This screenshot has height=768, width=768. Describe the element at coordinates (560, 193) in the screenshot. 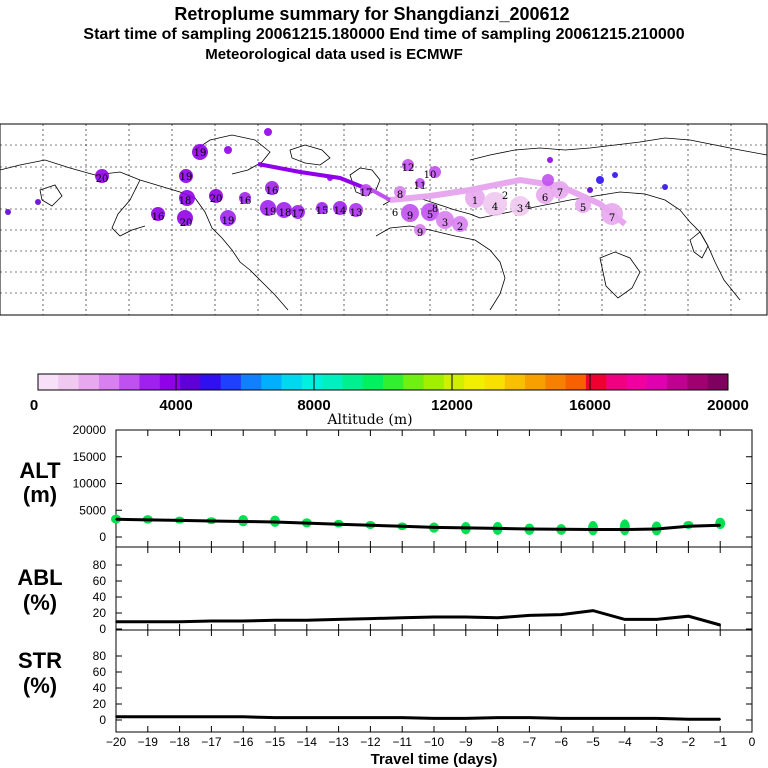

I see `map-altitude-label: 7` at that location.